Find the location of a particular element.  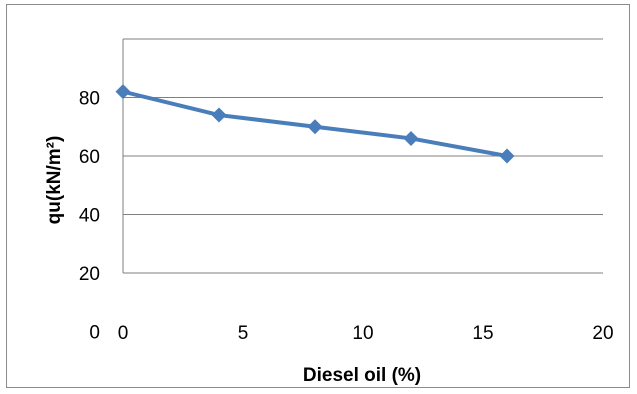

x-tick-label: 15 is located at coordinates (482, 333).